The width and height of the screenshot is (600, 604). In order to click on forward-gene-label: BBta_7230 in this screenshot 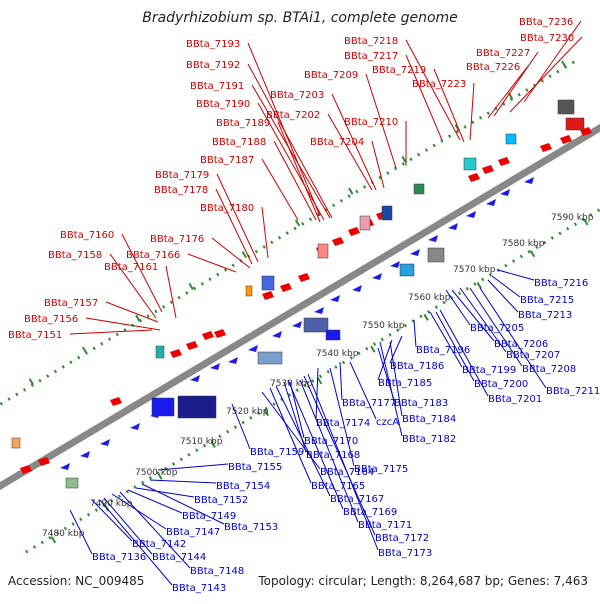, I will do `click(547, 38)`.